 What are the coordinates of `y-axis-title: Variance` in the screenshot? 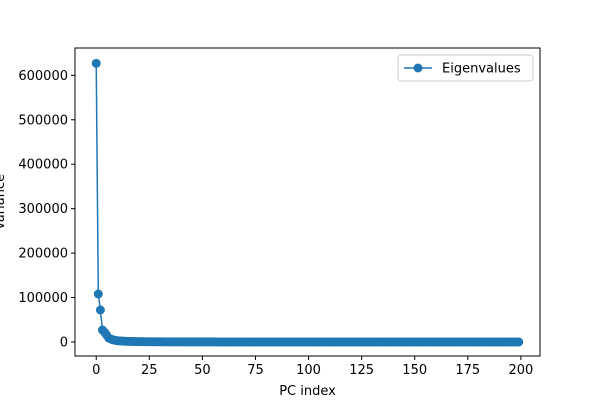 It's located at (4, 202).